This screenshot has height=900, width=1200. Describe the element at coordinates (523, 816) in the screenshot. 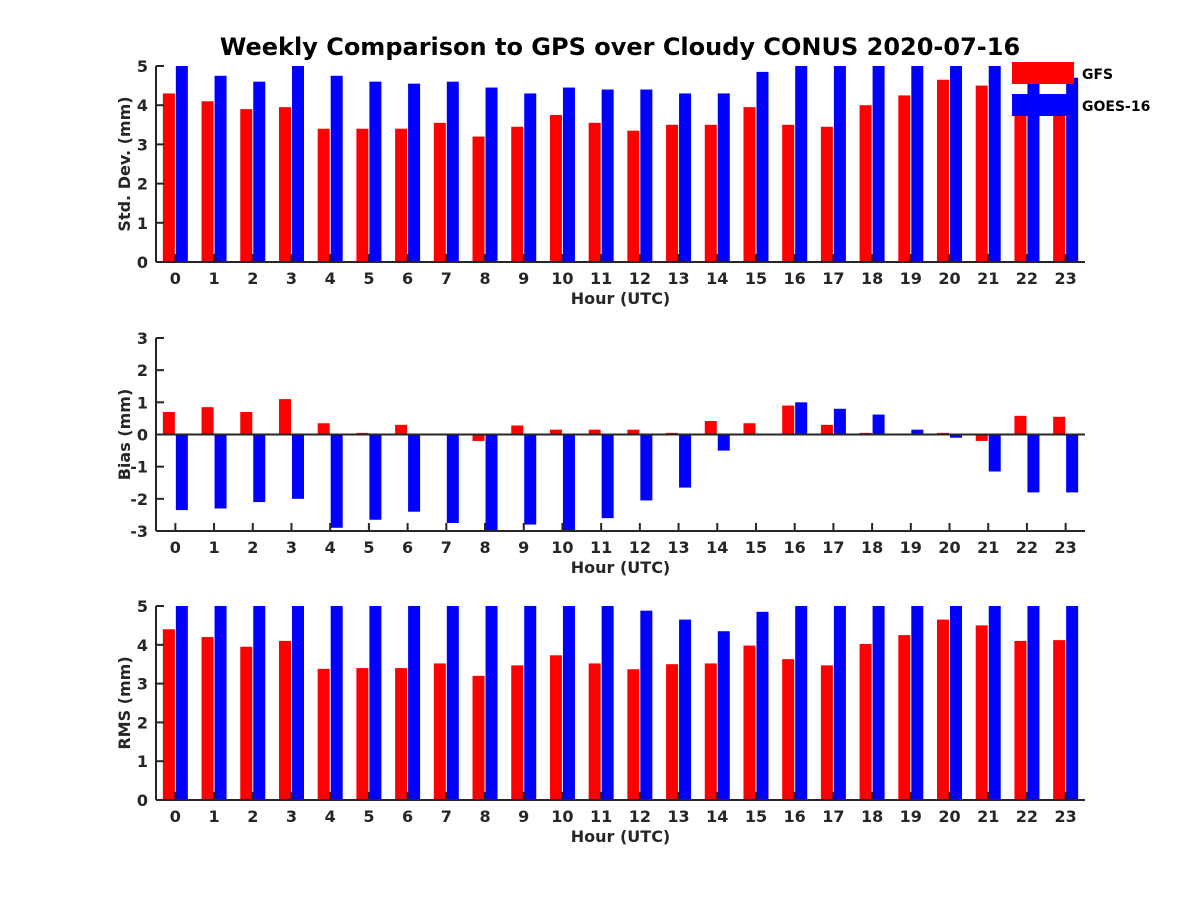

I see `x-tick-label: 9` at that location.